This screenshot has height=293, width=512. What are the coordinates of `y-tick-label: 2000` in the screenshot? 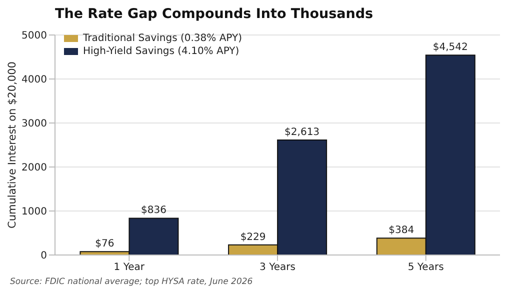 It's located at (34, 168).